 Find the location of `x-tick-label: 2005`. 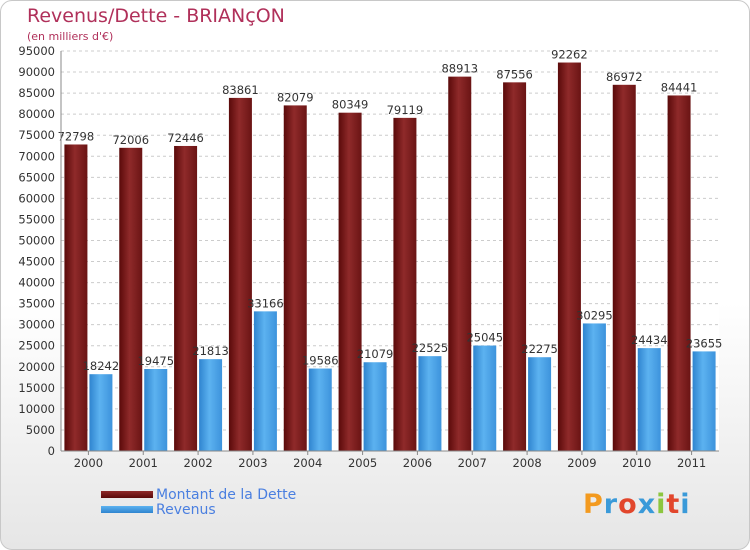

x-tick-label: 2005 is located at coordinates (362, 463).